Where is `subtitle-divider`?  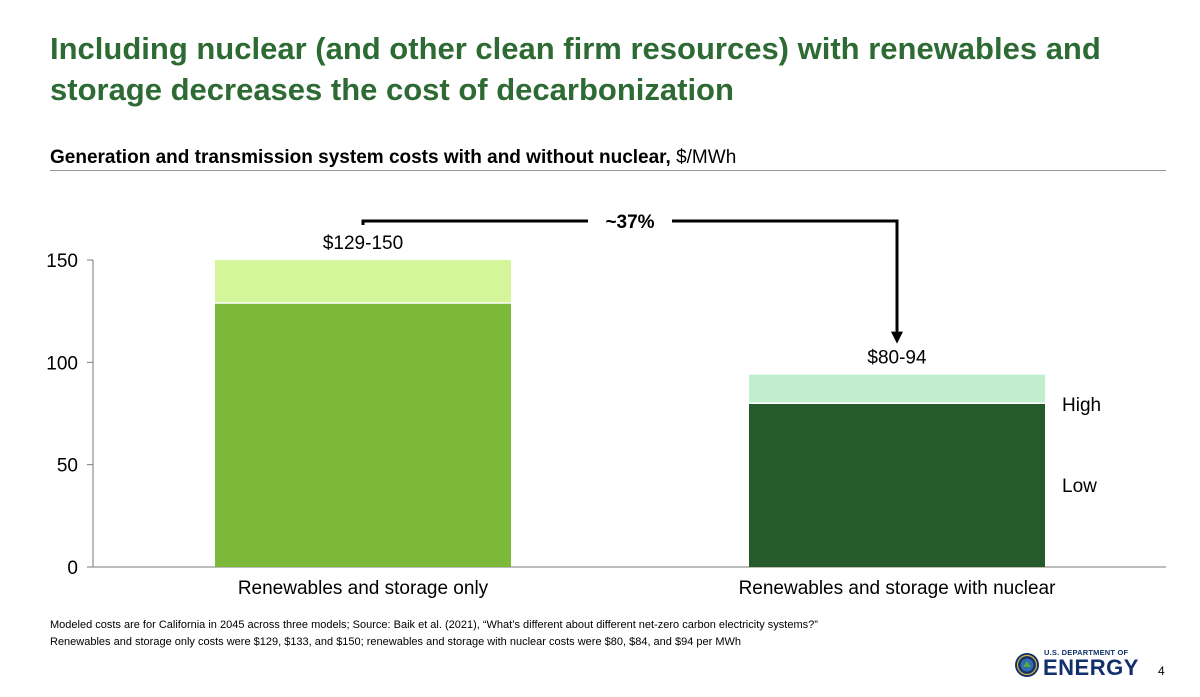 subtitle-divider is located at coordinates (608, 170).